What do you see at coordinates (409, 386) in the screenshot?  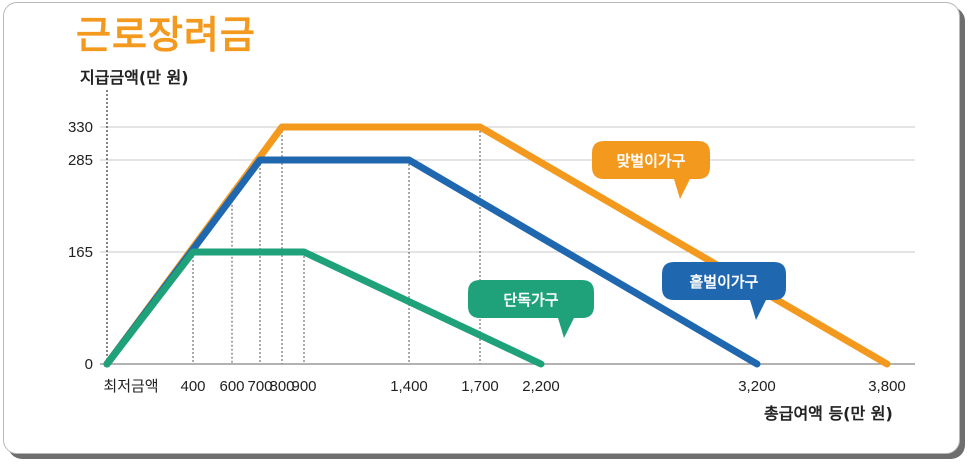 I see `x-tick-label-6: 1,400` at bounding box center [409, 386].